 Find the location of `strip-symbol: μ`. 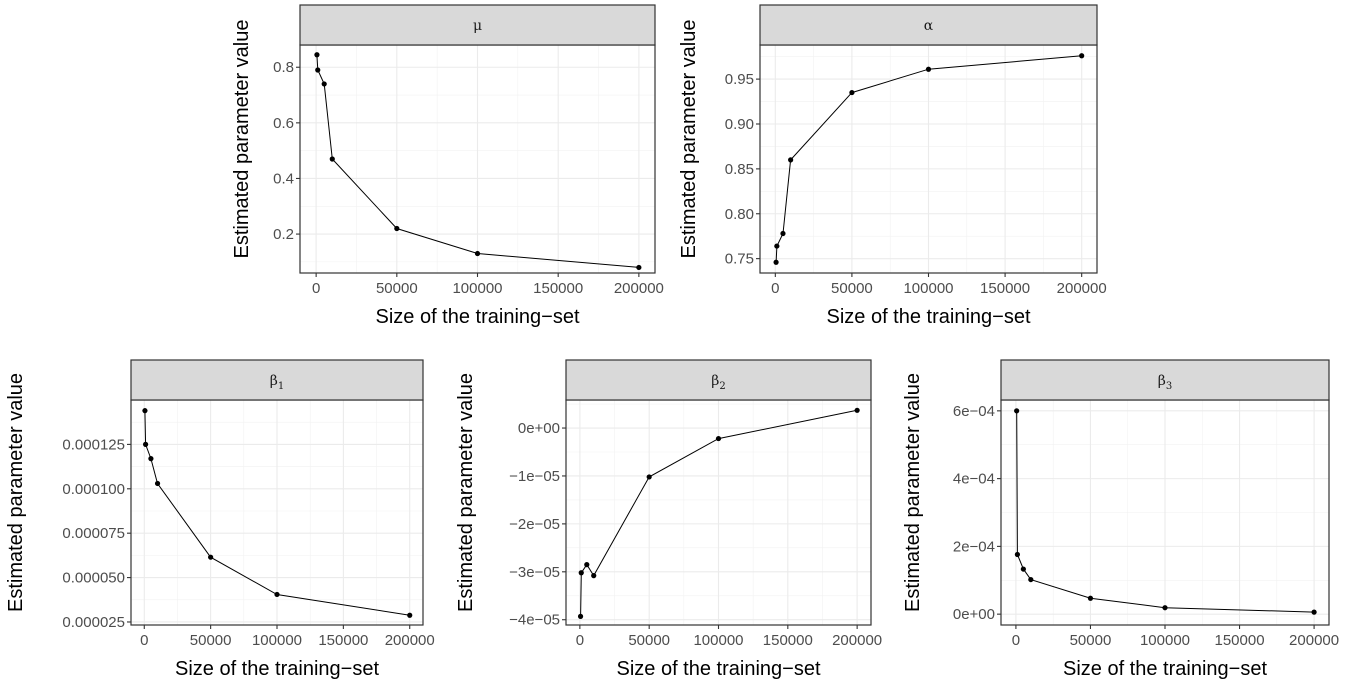

strip-symbol: μ is located at coordinates (477, 26).